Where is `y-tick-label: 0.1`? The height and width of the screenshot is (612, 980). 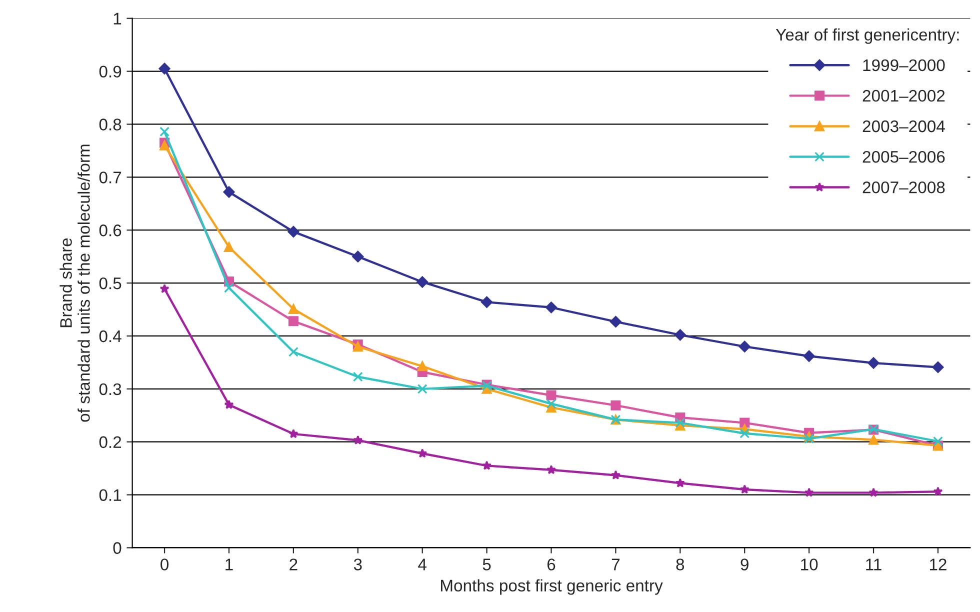
y-tick-label: 0.1 is located at coordinates (110, 495).